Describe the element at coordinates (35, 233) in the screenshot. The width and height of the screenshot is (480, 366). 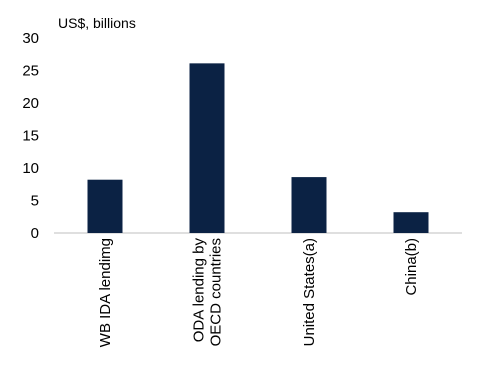
I see `y-tick-label: 0` at that location.